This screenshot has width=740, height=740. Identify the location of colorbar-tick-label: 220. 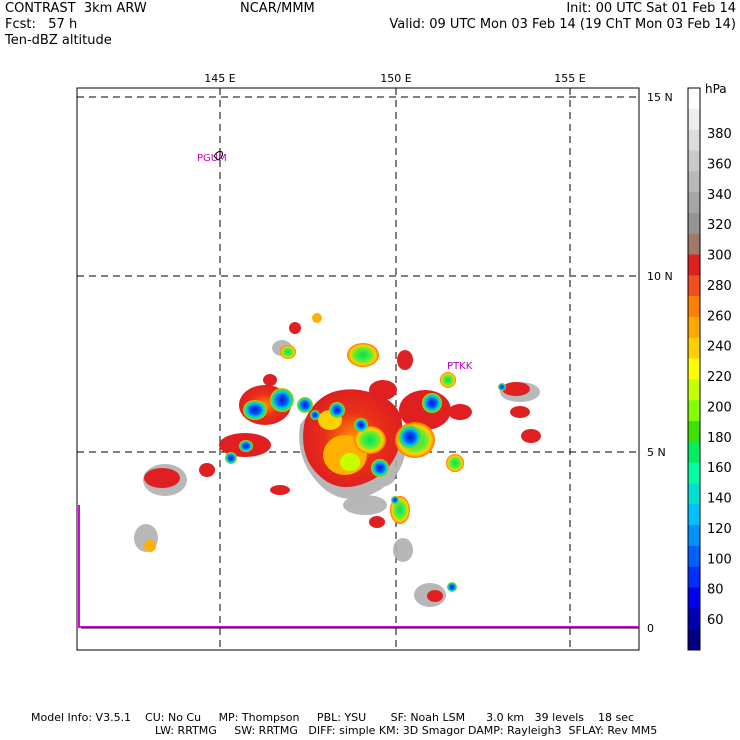
(719, 377).